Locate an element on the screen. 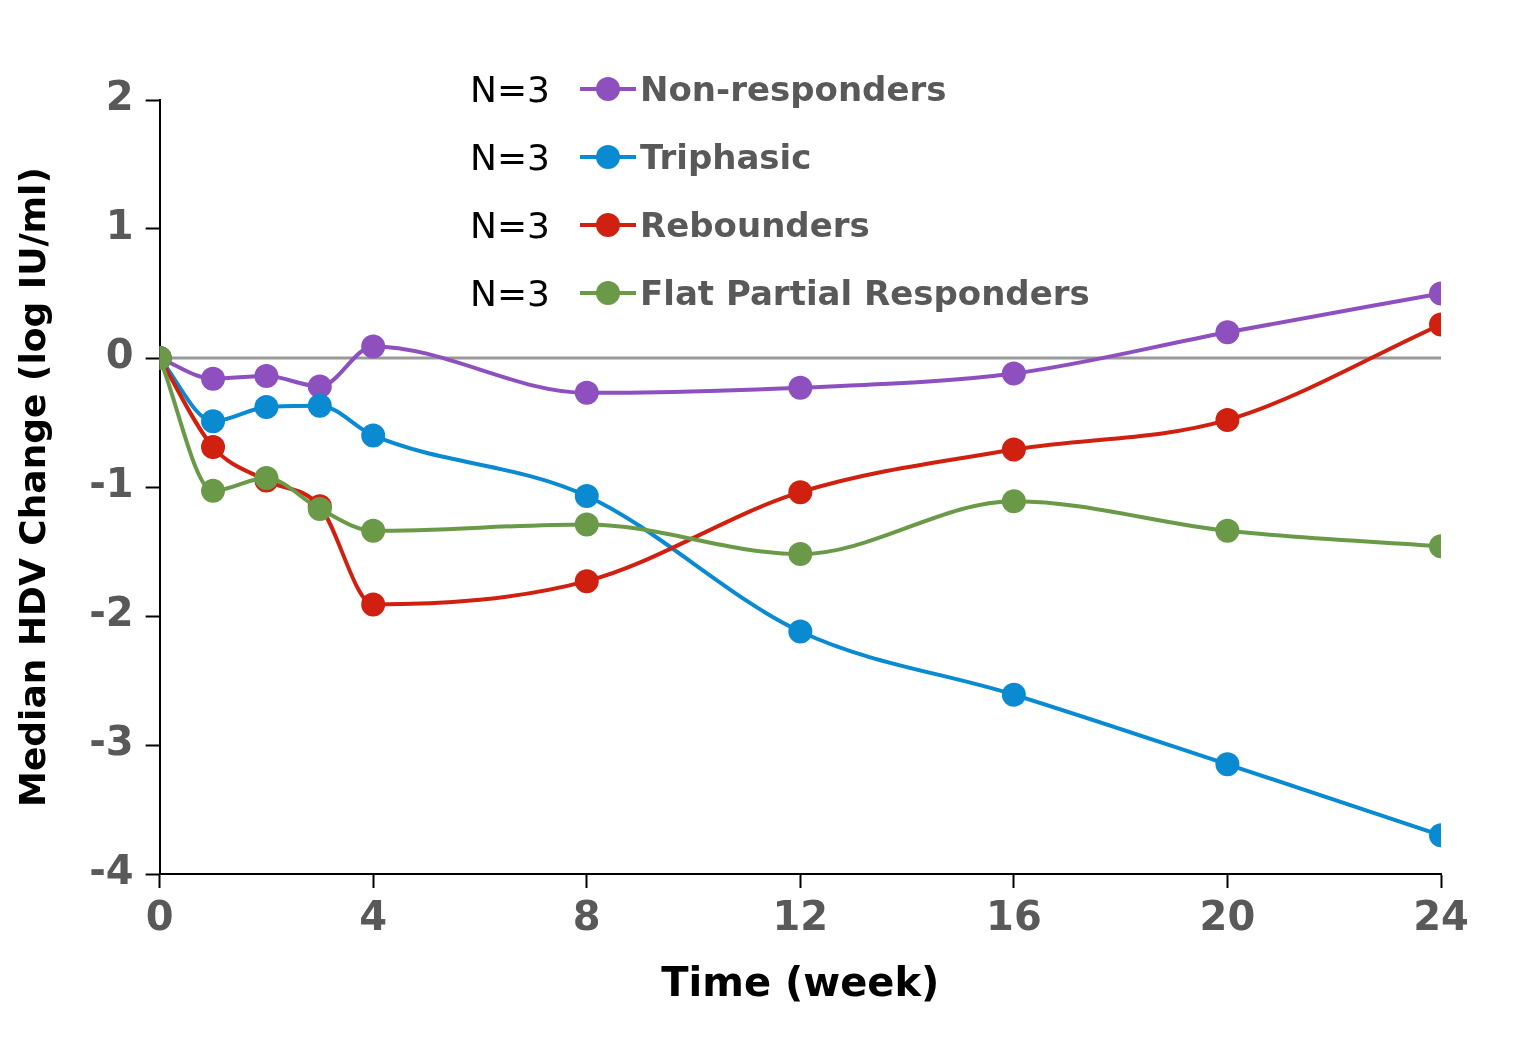  x-tick-label: 20 is located at coordinates (1227, 916).